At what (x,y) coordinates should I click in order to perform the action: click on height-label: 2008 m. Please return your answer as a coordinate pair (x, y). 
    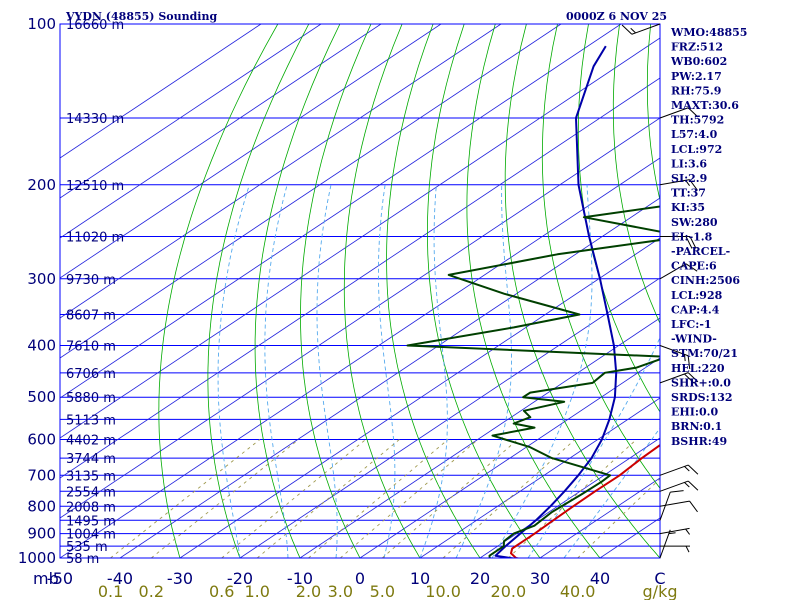
    Looking at the image, I should click on (91, 507).